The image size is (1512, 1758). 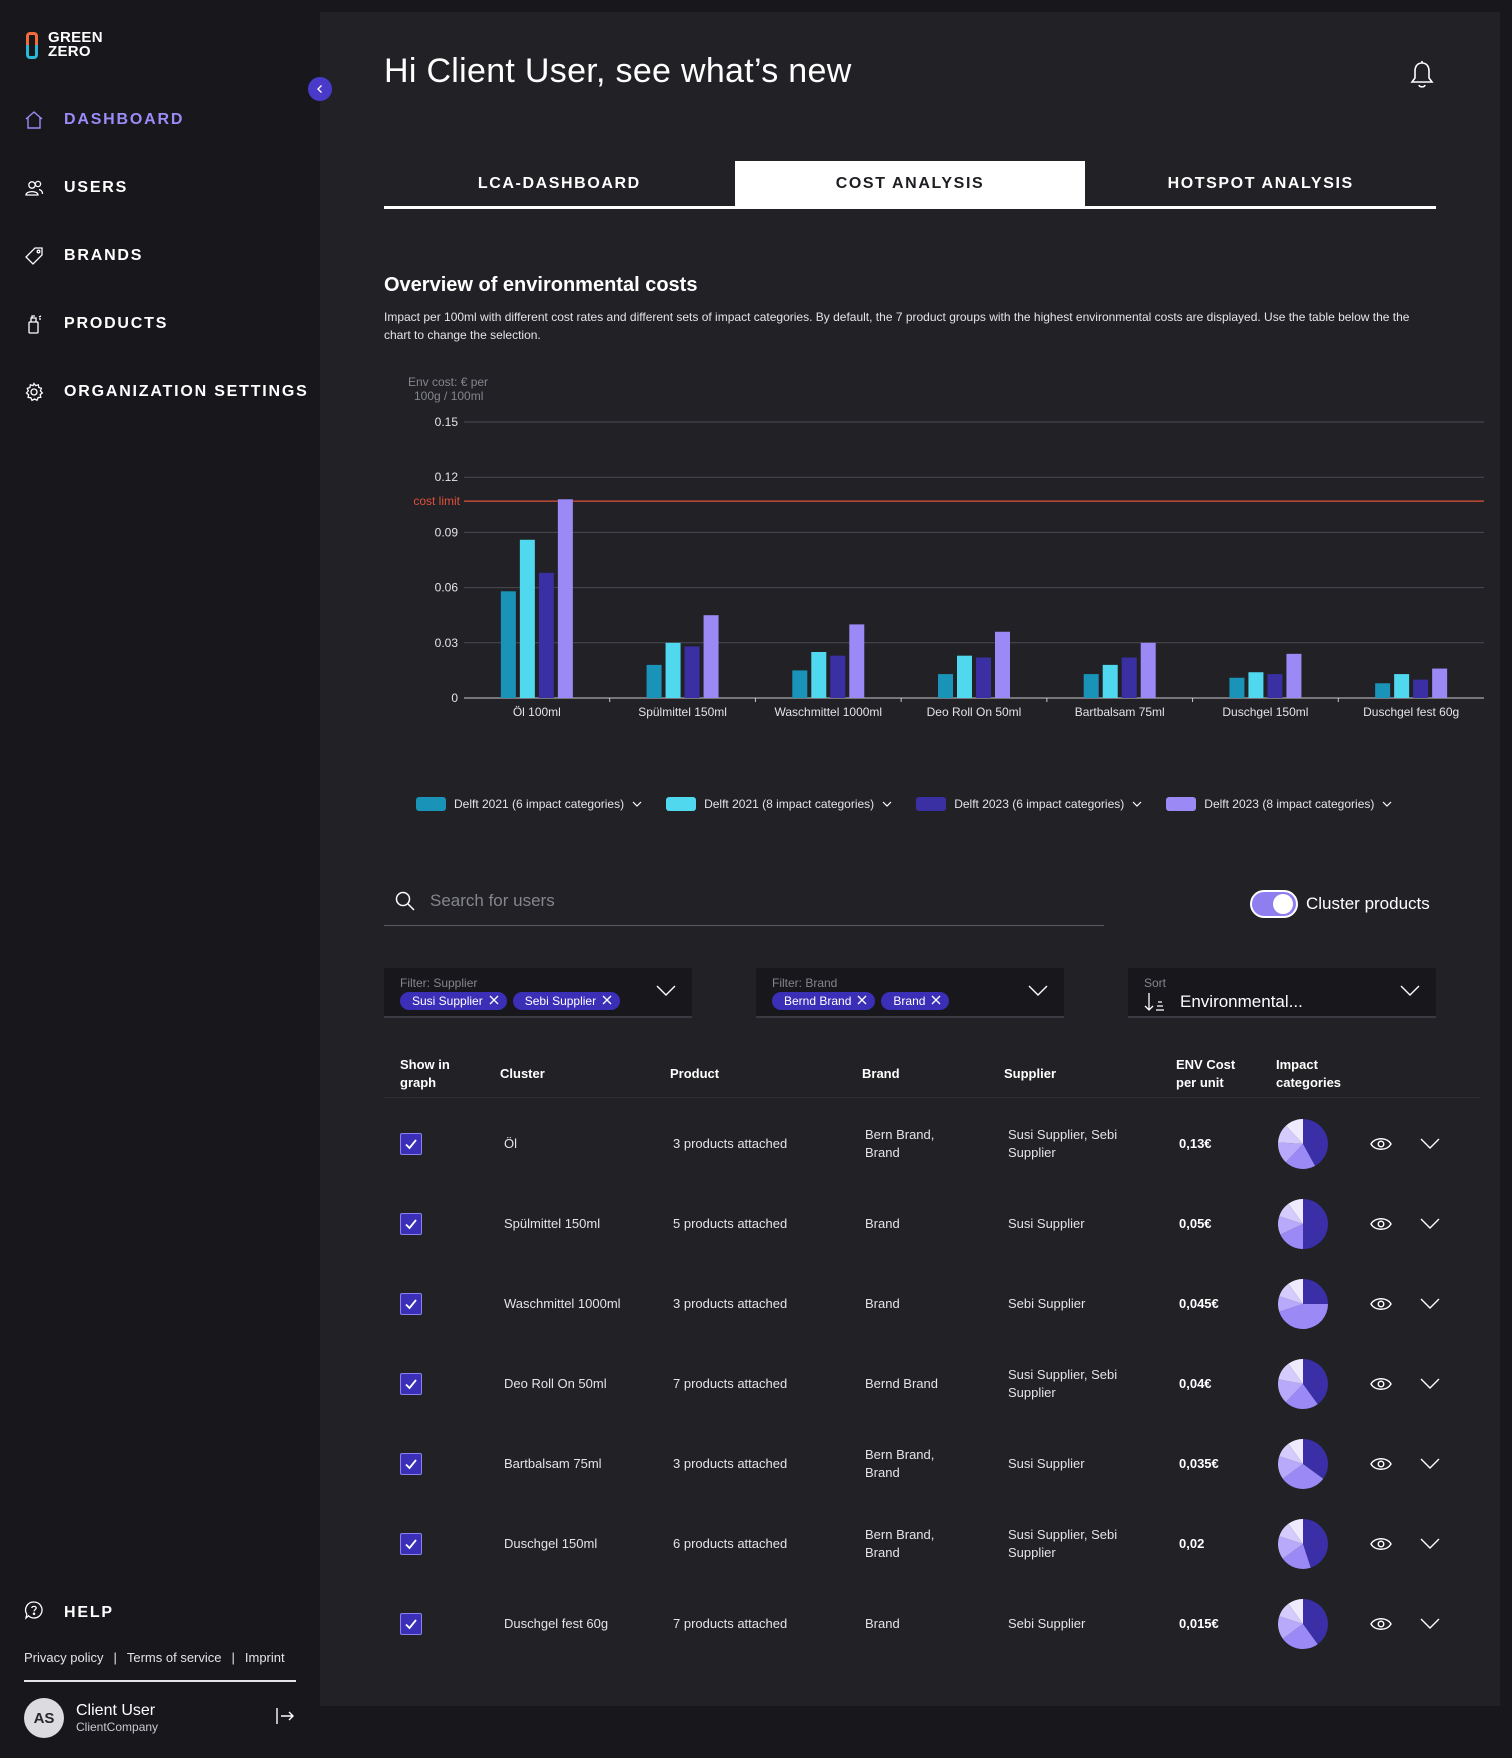 What do you see at coordinates (828, 712) in the screenshot?
I see `x-tick-label: Waschmittel 1000ml` at bounding box center [828, 712].